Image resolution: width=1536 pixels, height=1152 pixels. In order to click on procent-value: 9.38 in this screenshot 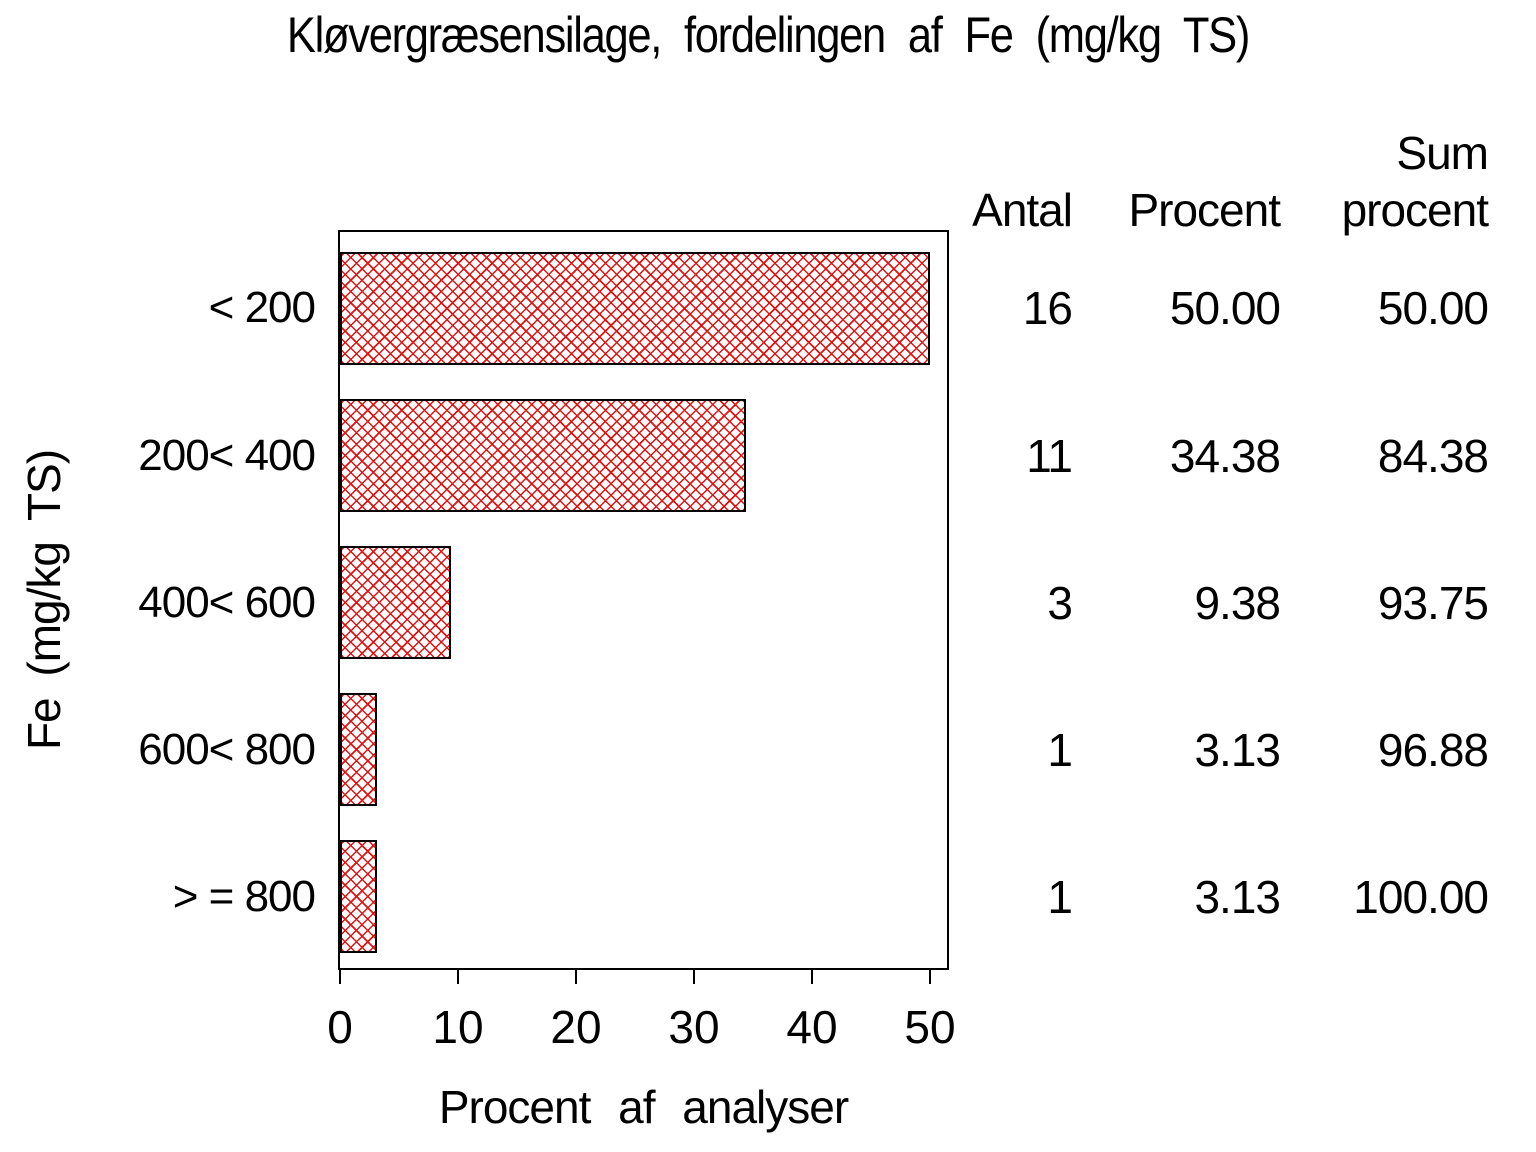, I will do `click(1237, 603)`.